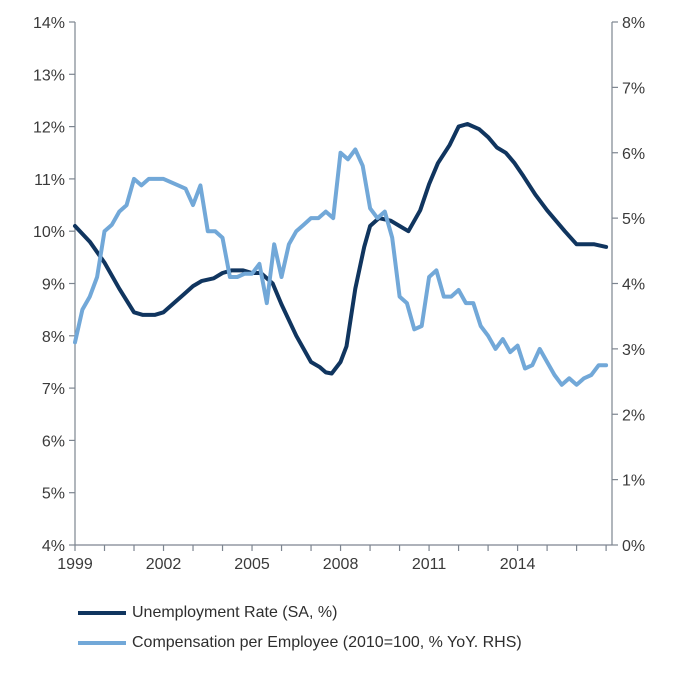 The image size is (676, 675). What do you see at coordinates (53, 546) in the screenshot?
I see `y-left-tick-label: 4%` at bounding box center [53, 546].